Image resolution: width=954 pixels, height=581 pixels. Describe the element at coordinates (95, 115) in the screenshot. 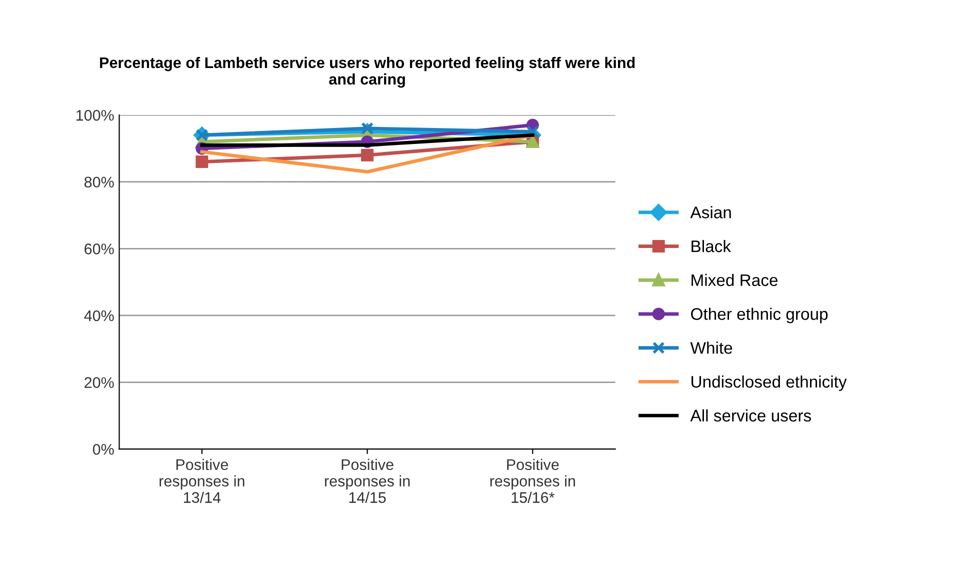

I see `y-tick-label: 100%` at that location.